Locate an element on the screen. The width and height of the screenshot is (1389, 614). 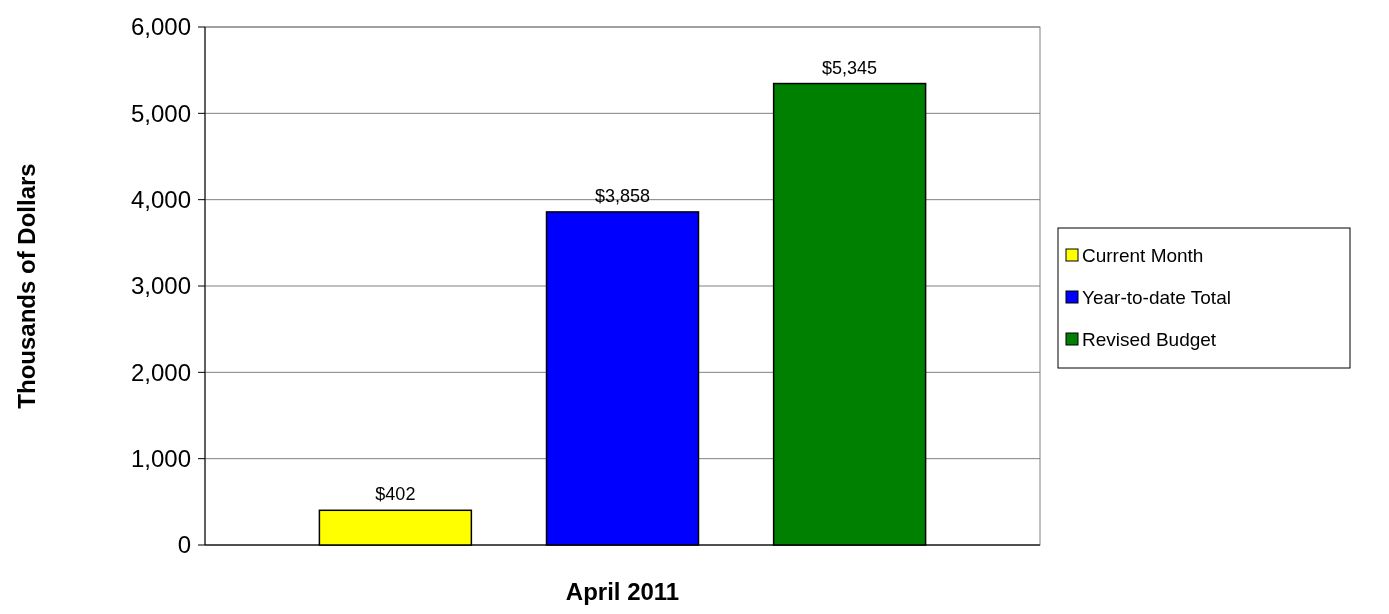
legend-label: Revised Budget is located at coordinates (1149, 339).